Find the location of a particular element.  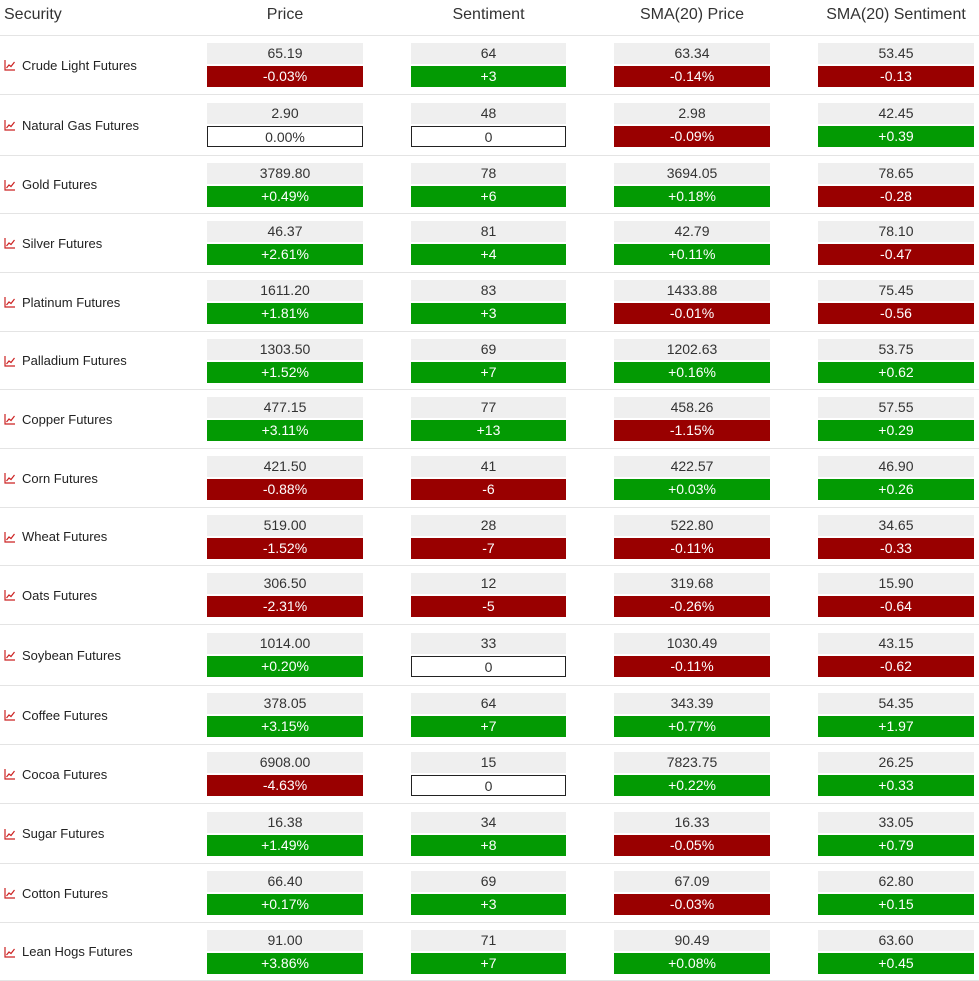

header-sma-sentiment: SMA(20) Sentiment is located at coordinates (896, 14).